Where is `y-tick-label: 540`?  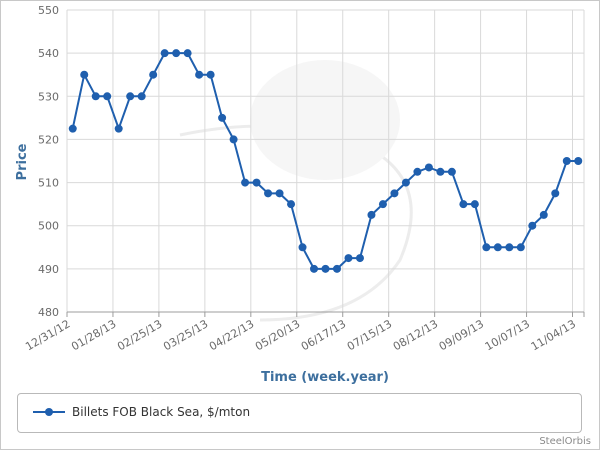
y-tick-label: 540 is located at coordinates (48, 53).